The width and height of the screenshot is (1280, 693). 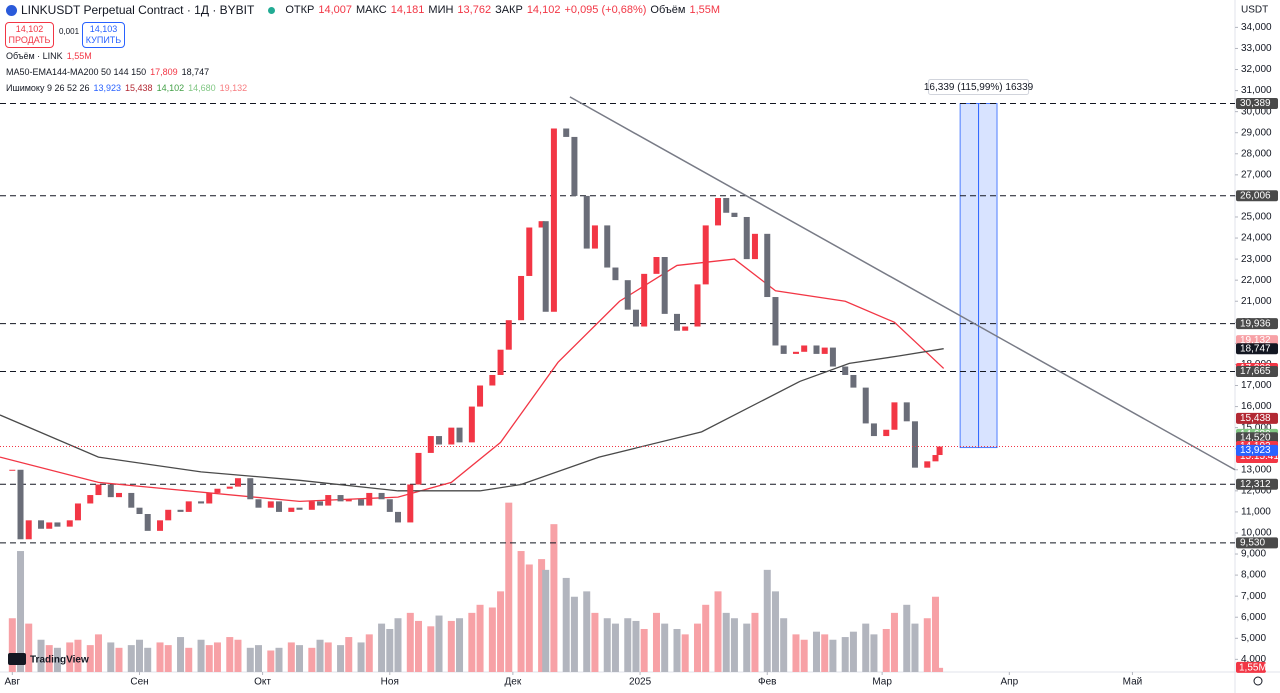 What do you see at coordinates (1253, 575) in the screenshot?
I see `y-tick-label: 8,000` at bounding box center [1253, 575].